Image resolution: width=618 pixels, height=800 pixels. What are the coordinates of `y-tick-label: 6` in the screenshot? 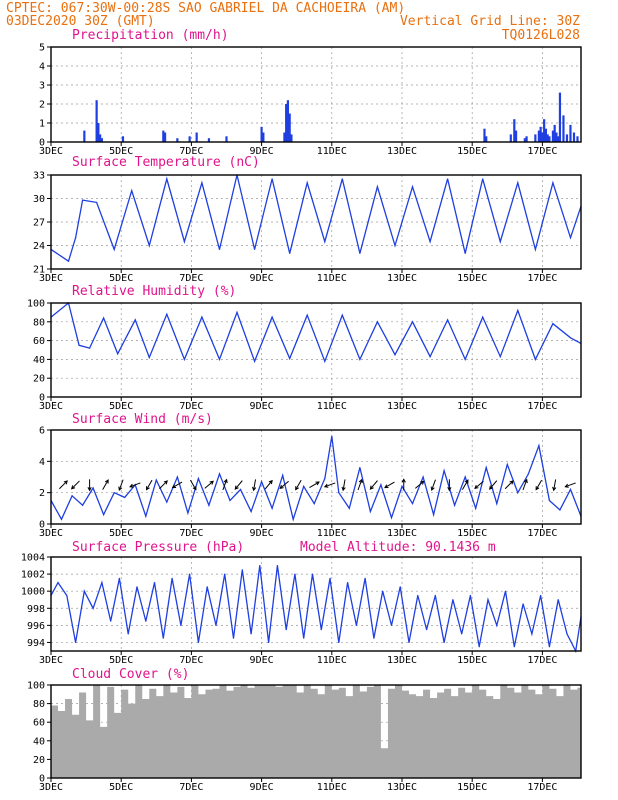 It's located at (42, 431).